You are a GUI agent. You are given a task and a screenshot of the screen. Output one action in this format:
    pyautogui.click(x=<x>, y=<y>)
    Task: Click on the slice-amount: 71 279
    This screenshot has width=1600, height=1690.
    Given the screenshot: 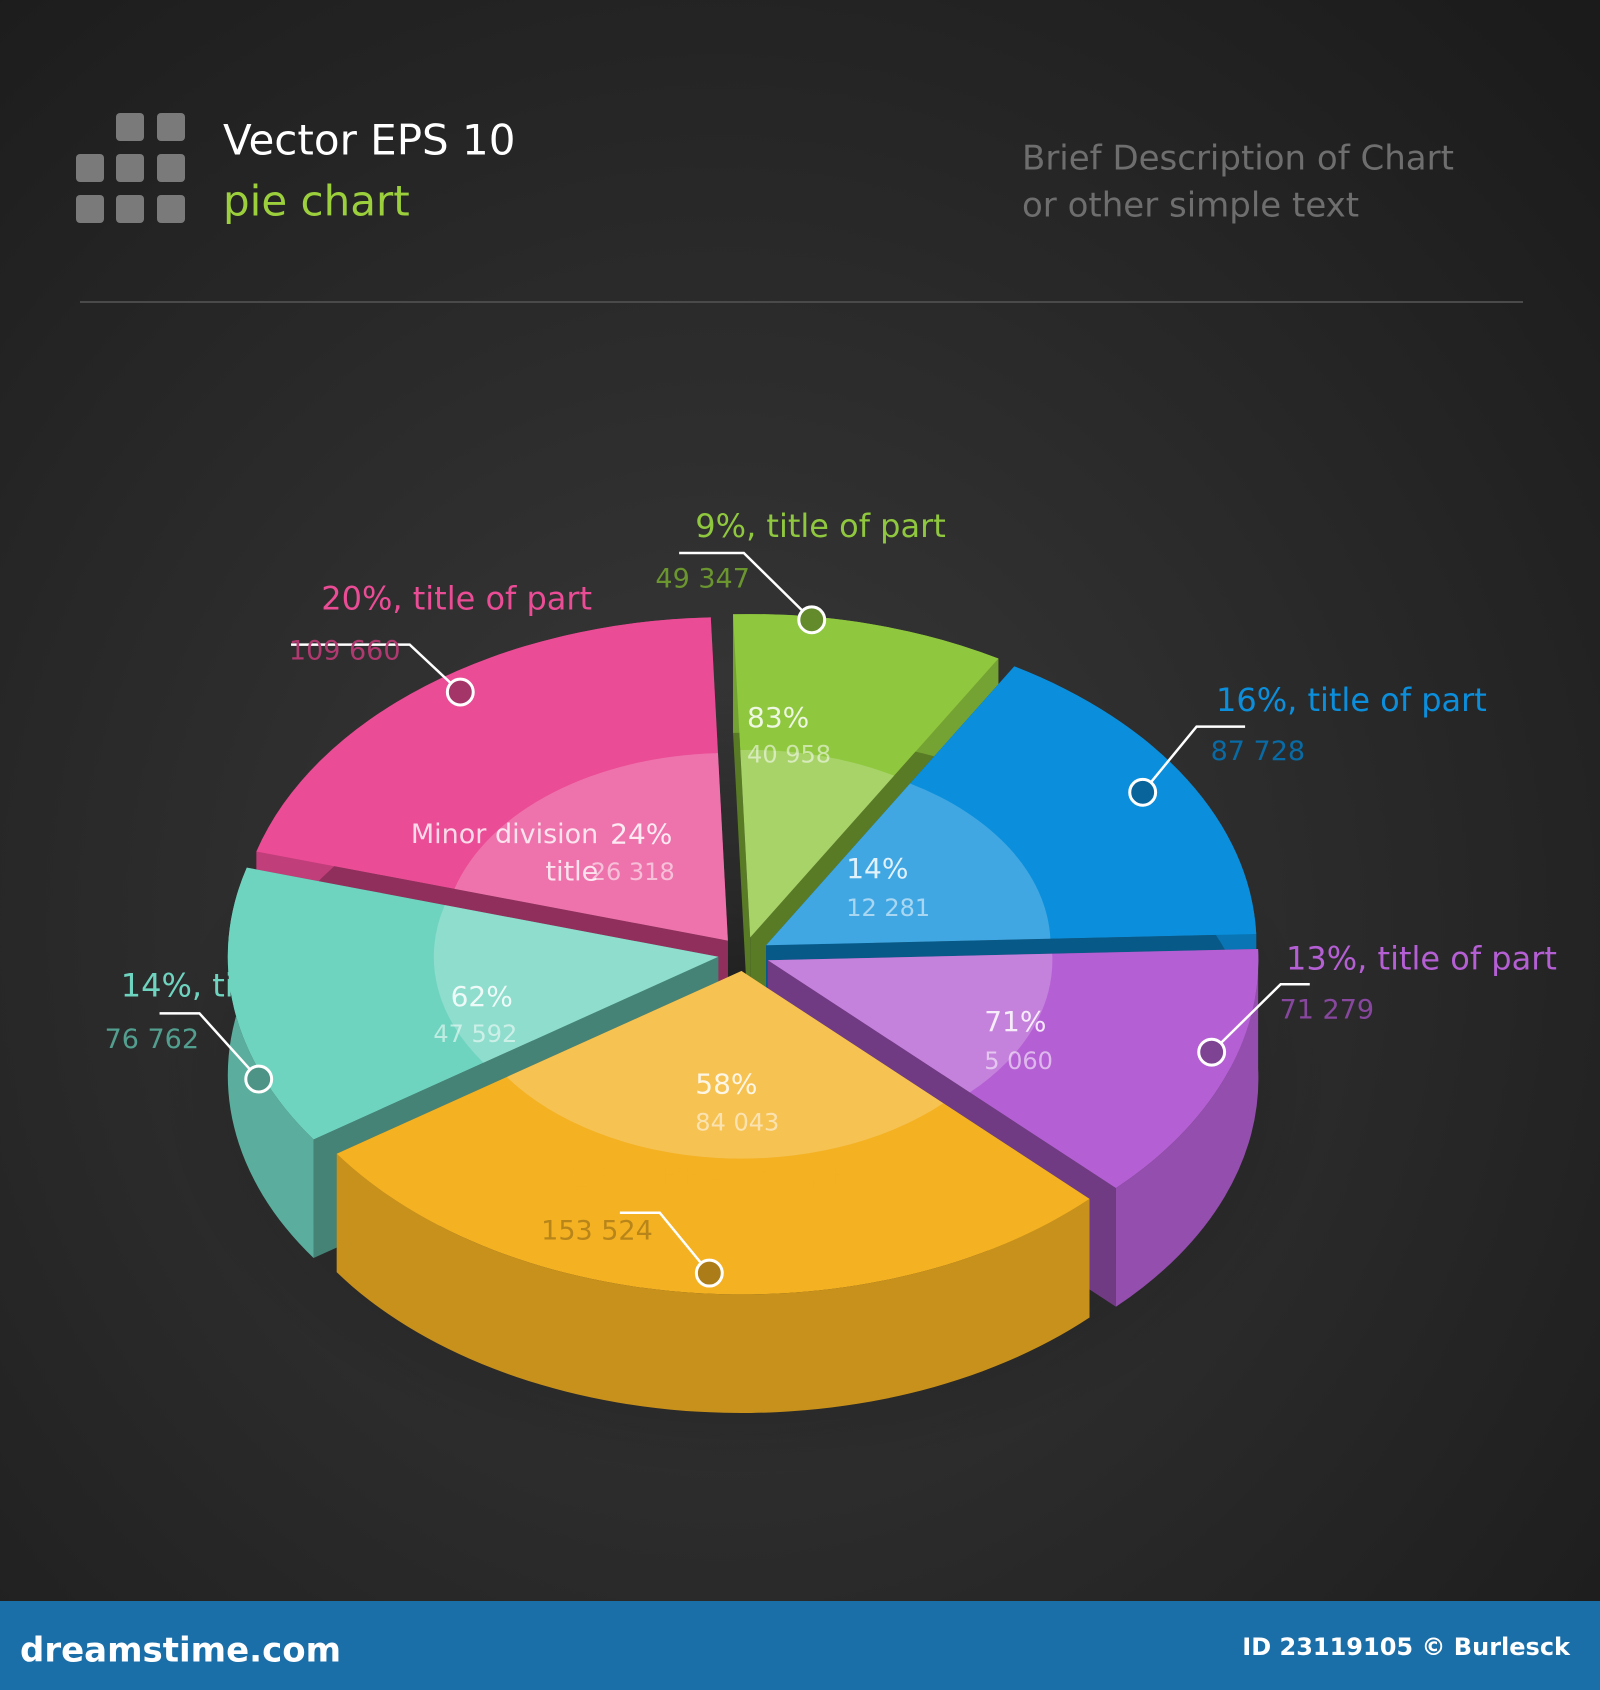 What is the action you would take?
    pyautogui.click(x=1327, y=1010)
    